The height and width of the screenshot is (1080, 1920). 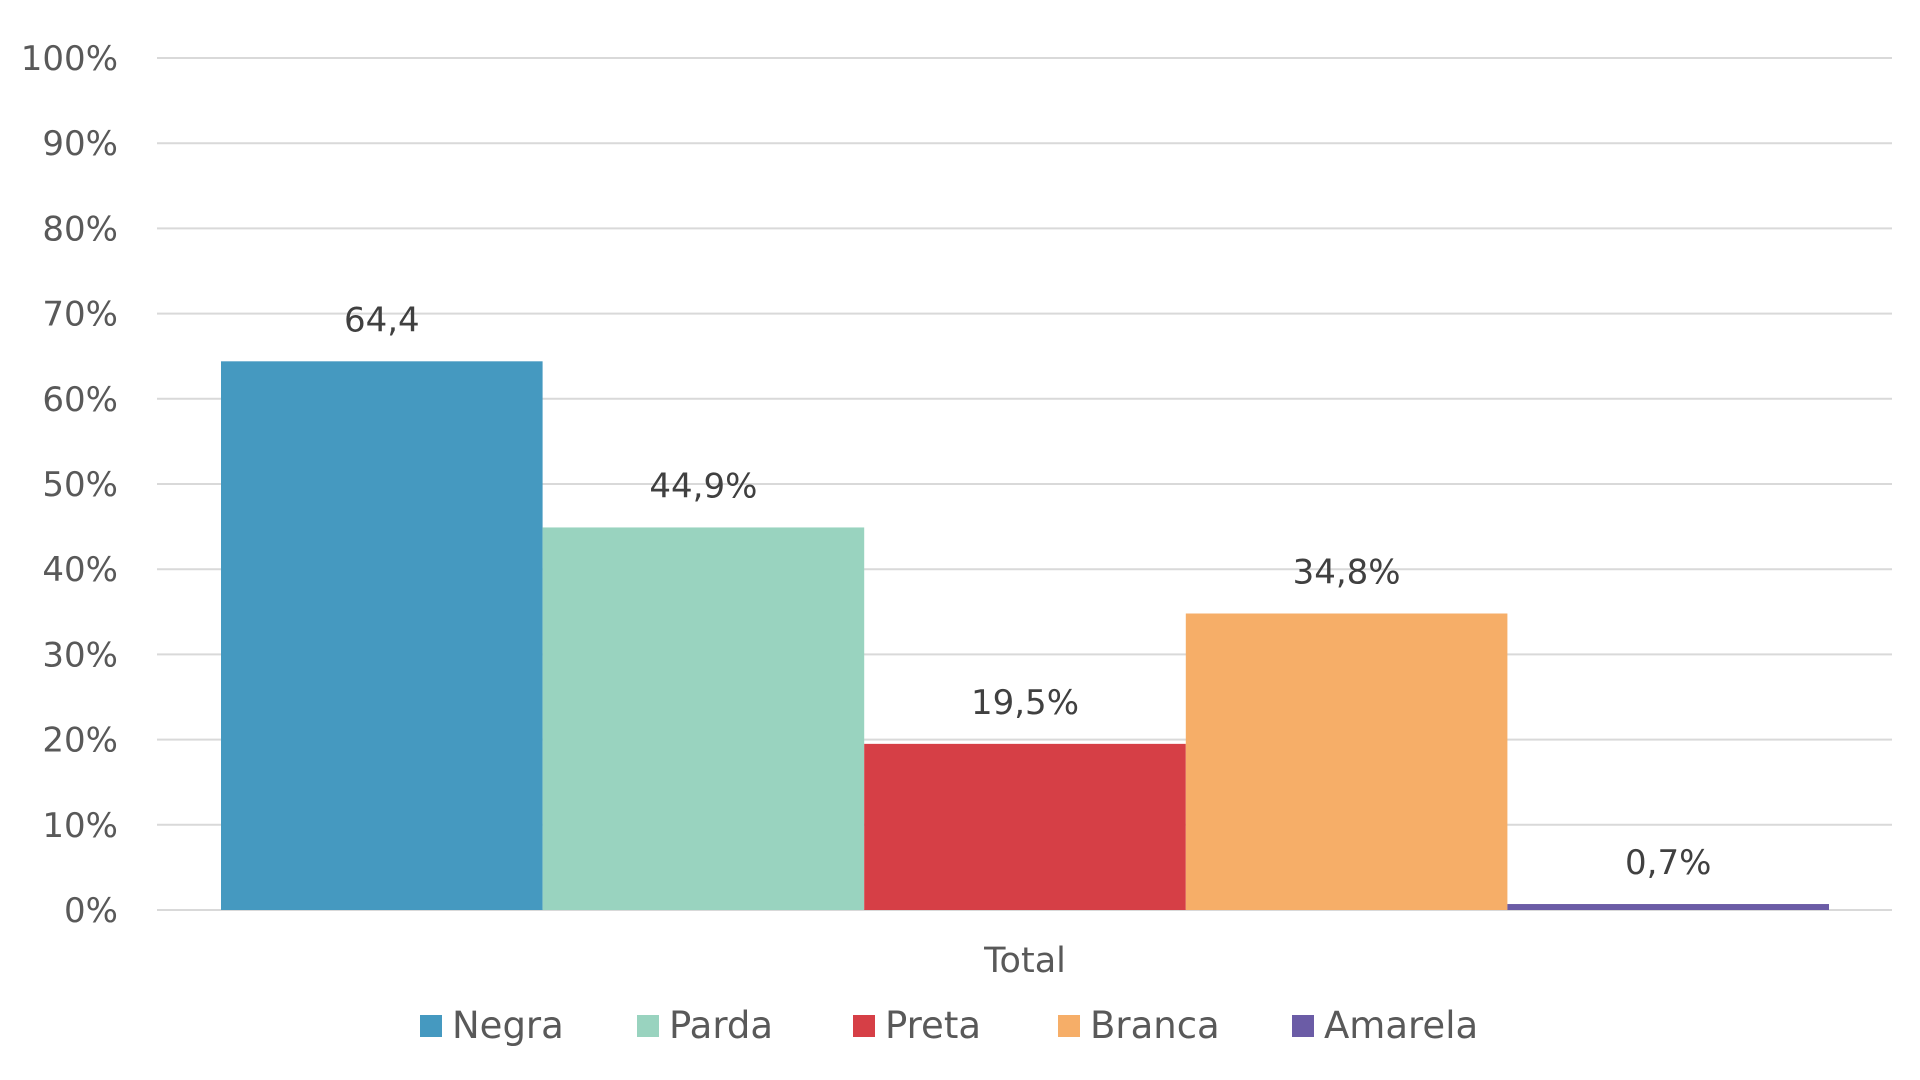 I want to click on legend-label-preta: Preta, so click(x=933, y=1025).